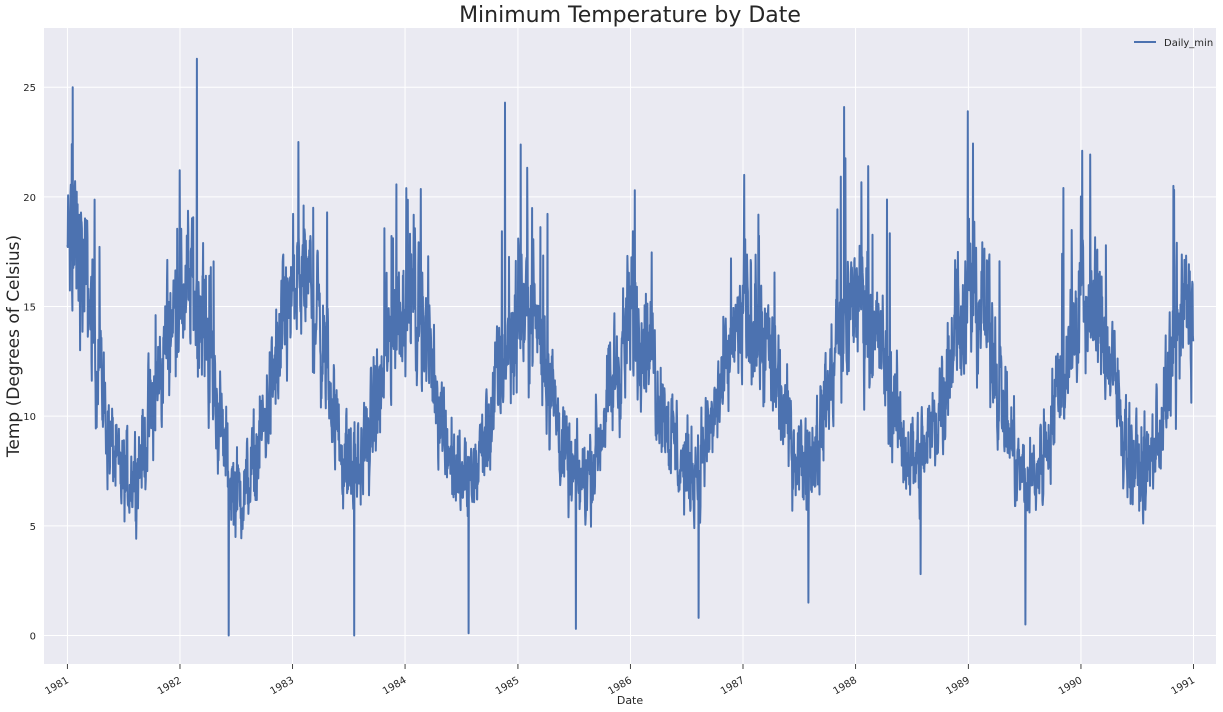 The width and height of the screenshot is (1223, 712). I want to click on x-tick-label: 1987, so click(733, 686).